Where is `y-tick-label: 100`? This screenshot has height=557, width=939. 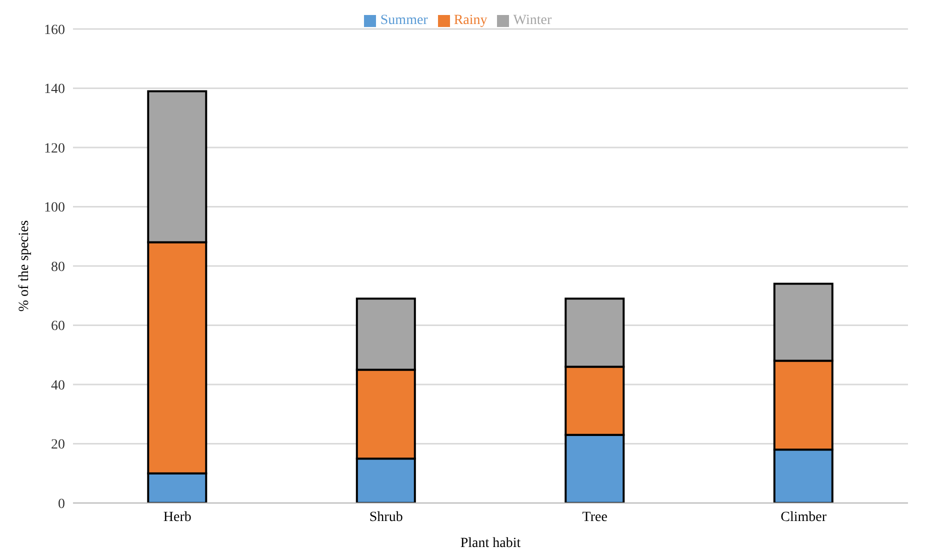
y-tick-label: 100 is located at coordinates (54, 208).